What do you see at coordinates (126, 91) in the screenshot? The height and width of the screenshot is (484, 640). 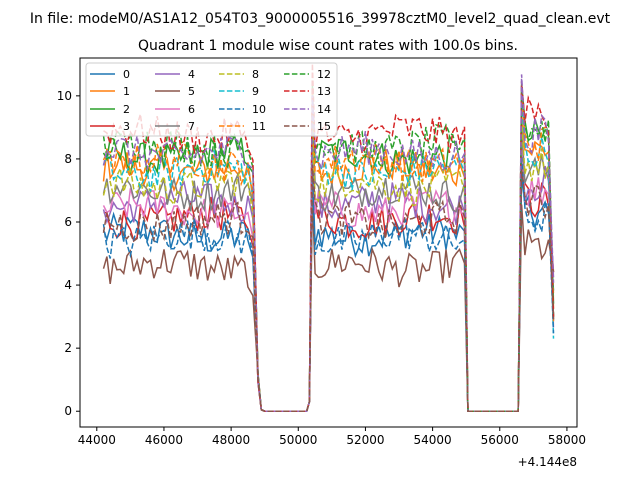 I see `legend-label-1: 1` at bounding box center [126, 91].